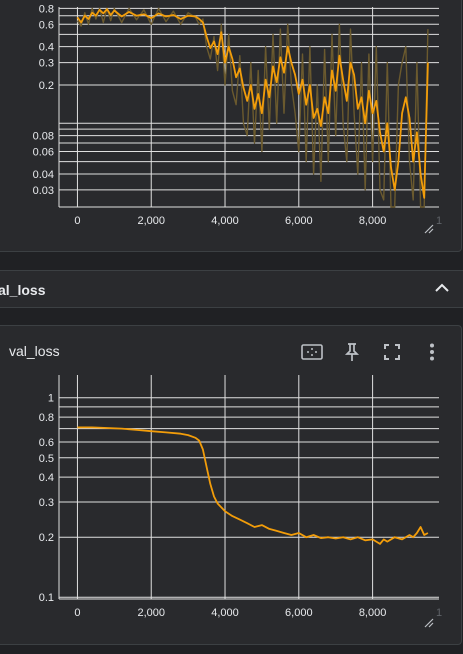  Describe the element at coordinates (258, 613) in the screenshot. I see `val-loss-x-ticks: 0 2,000 4,000 6,000 8,000 1` at that location.